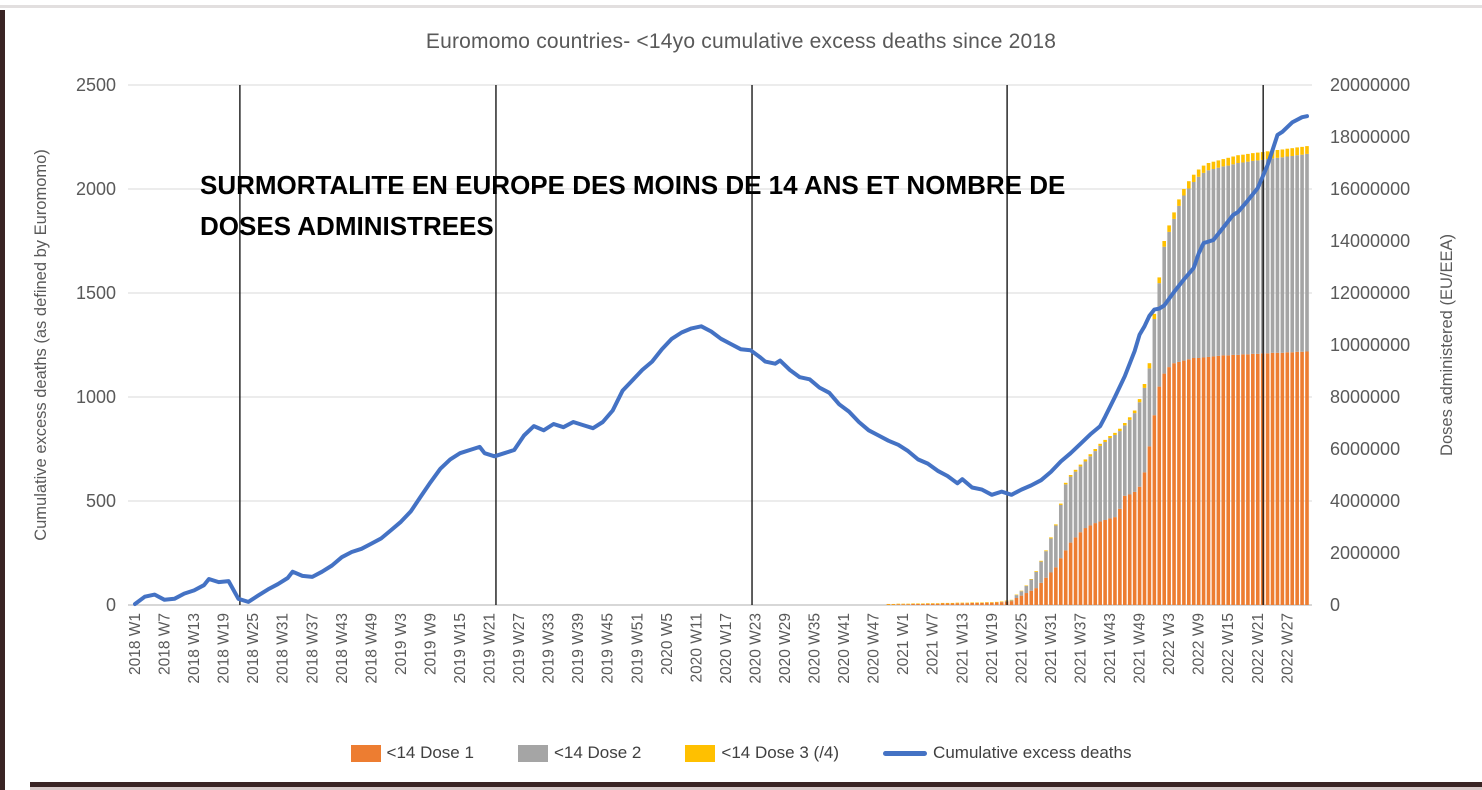 The width and height of the screenshot is (1482, 790). Describe the element at coordinates (1080, 648) in the screenshot. I see `x-axis-tick: 2021 W37` at that location.